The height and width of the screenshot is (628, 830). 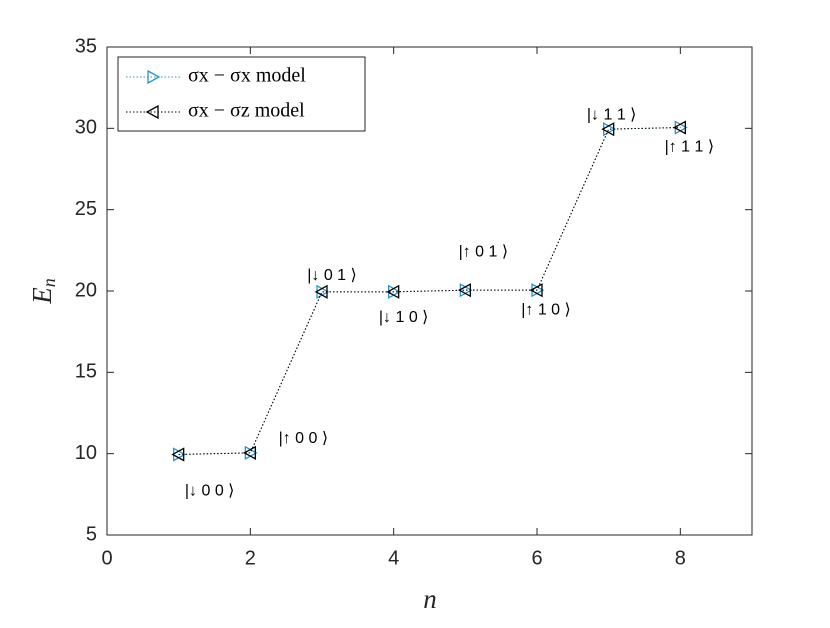 I want to click on x-tick-label: 0, so click(x=106, y=558).